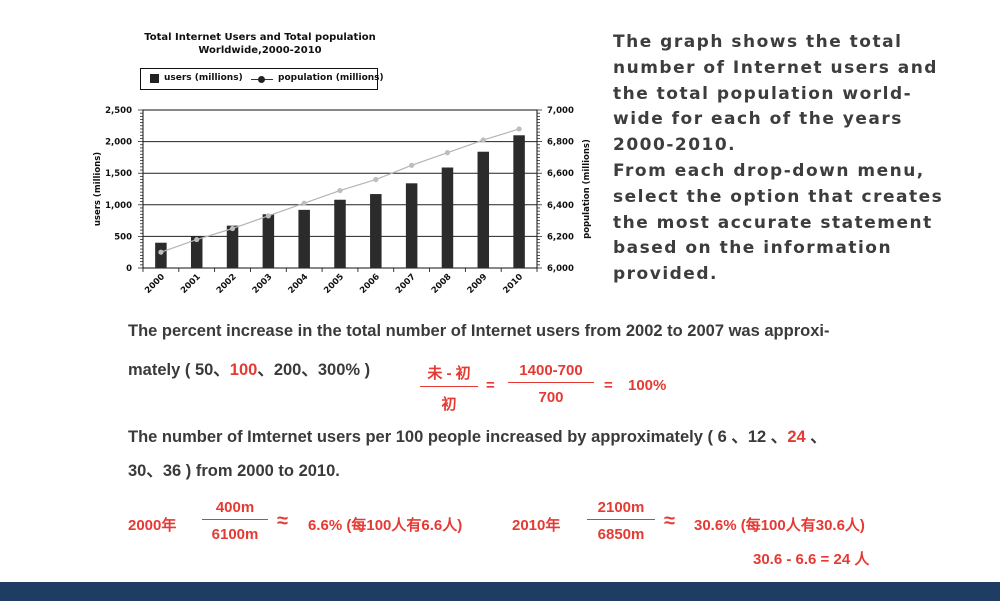 Image resolution: width=1000 pixels, height=601 pixels. I want to click on description-line: The graph shows the total, so click(758, 42).